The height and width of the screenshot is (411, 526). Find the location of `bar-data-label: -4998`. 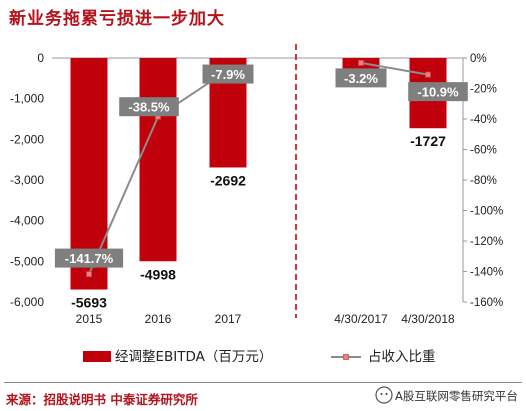

bar-data-label: -4998 is located at coordinates (158, 274).